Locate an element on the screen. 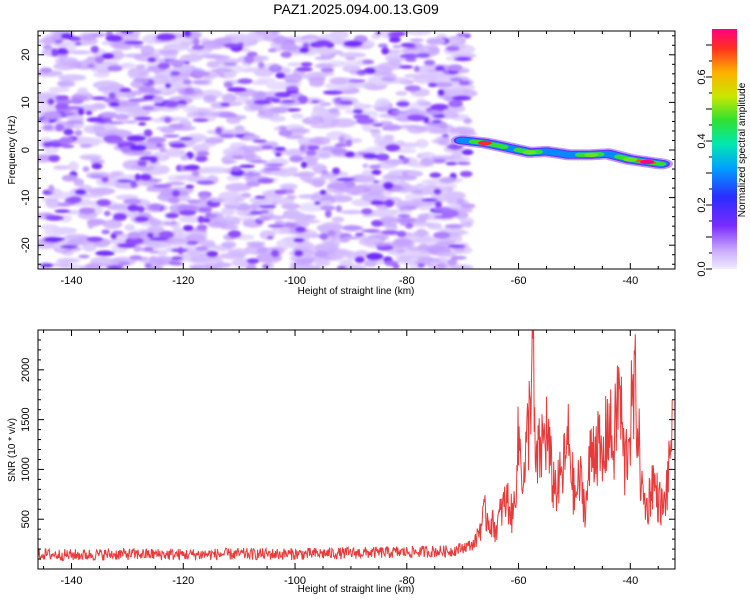  signal-blob is located at coordinates (661, 164).